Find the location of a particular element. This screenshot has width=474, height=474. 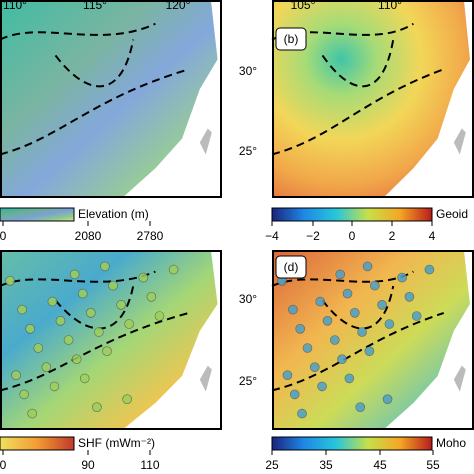

longitude-label: 110° is located at coordinates (15, 6).